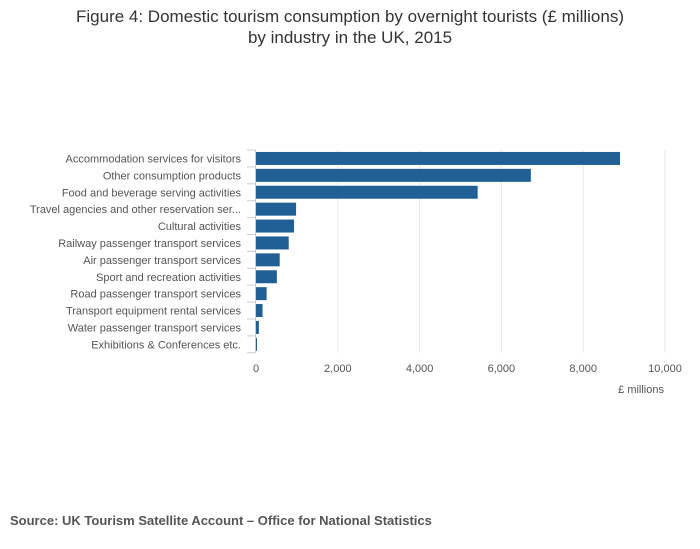 This screenshot has height=549, width=700. Describe the element at coordinates (154, 159) in the screenshot. I see `category-label: Accommodation services for visitors` at that location.